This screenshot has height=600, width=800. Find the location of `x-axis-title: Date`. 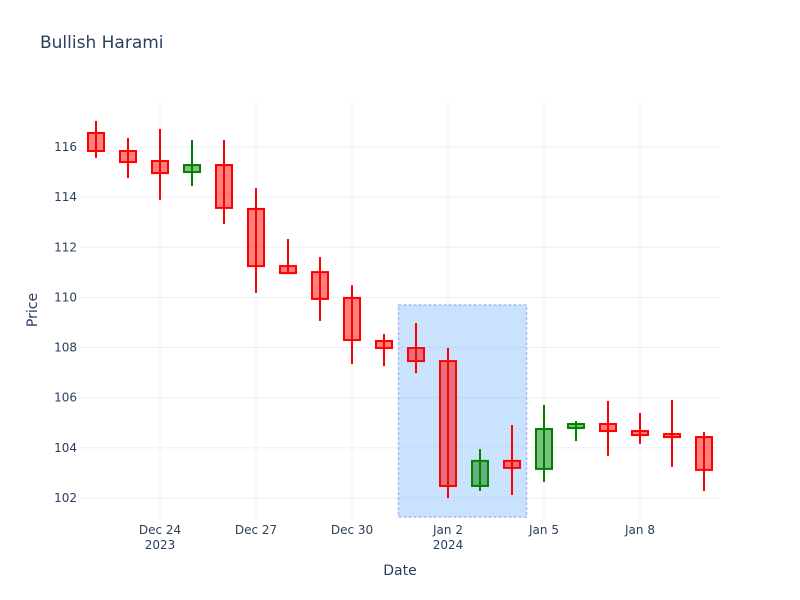

x-axis-title: Date is located at coordinates (399, 571).